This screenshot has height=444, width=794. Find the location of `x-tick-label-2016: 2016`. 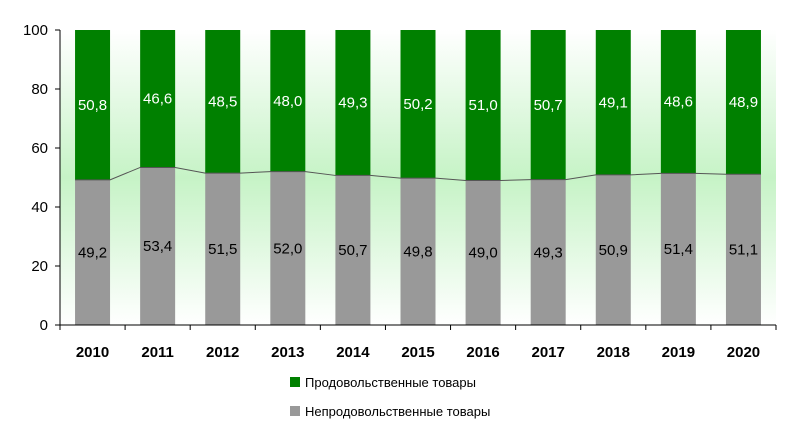

x-tick-label-2016: 2016 is located at coordinates (482, 352).